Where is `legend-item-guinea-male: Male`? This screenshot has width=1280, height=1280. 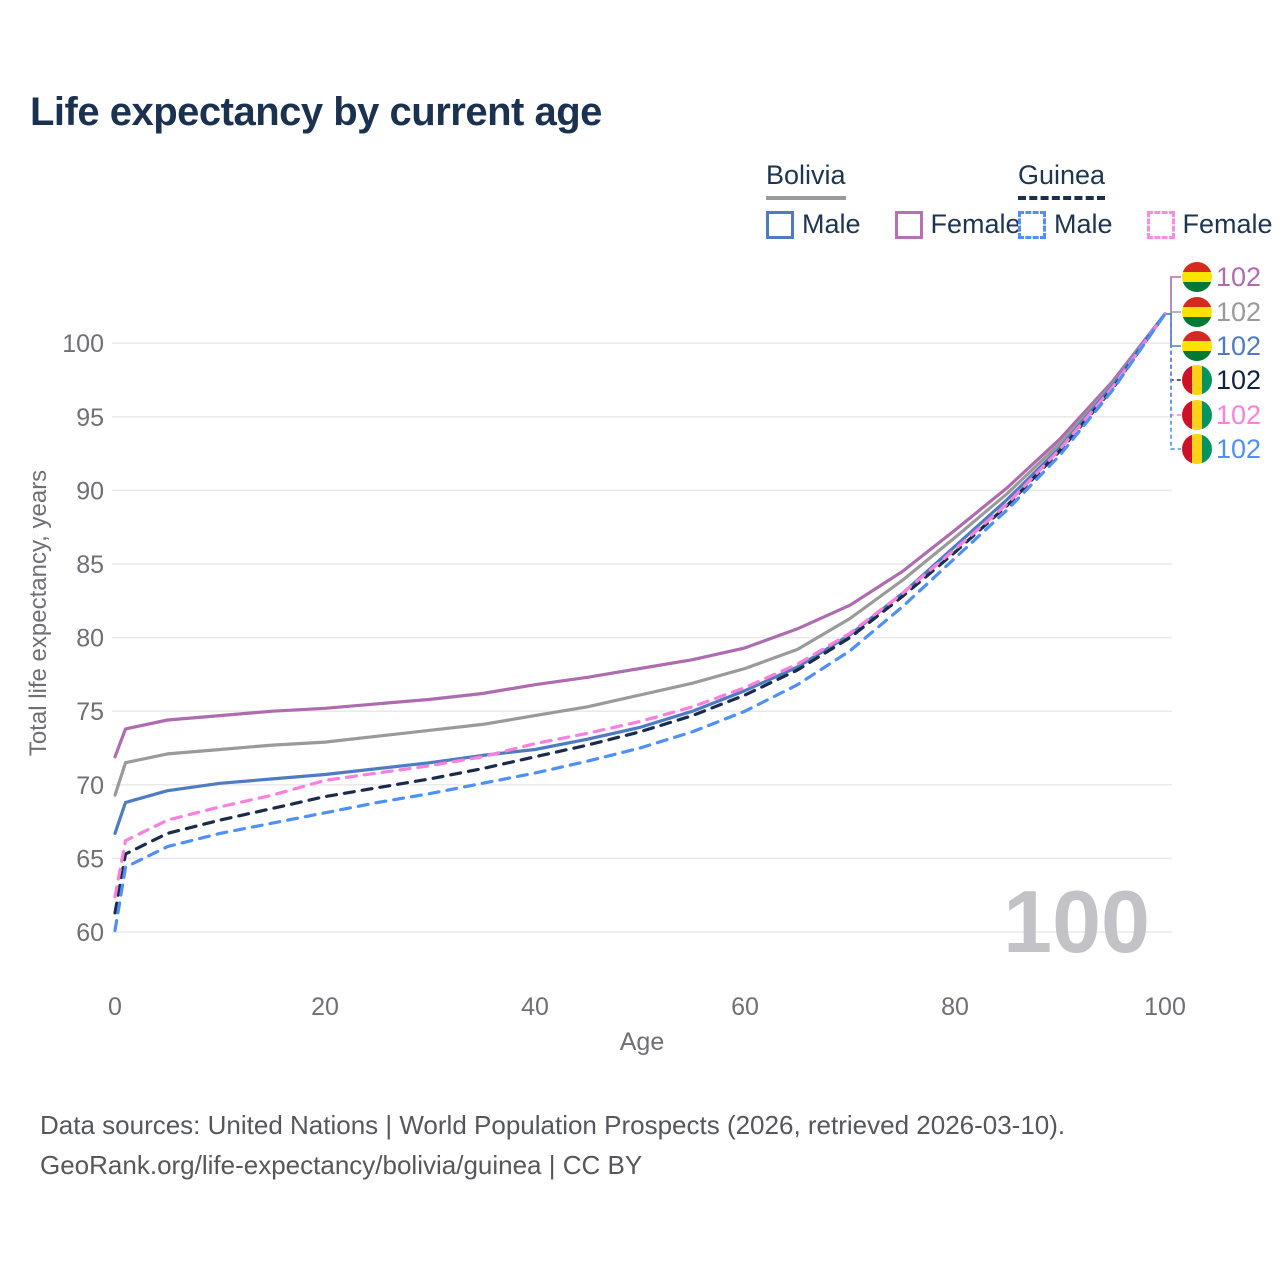 legend-item-guinea-male: Male is located at coordinates (1065, 224).